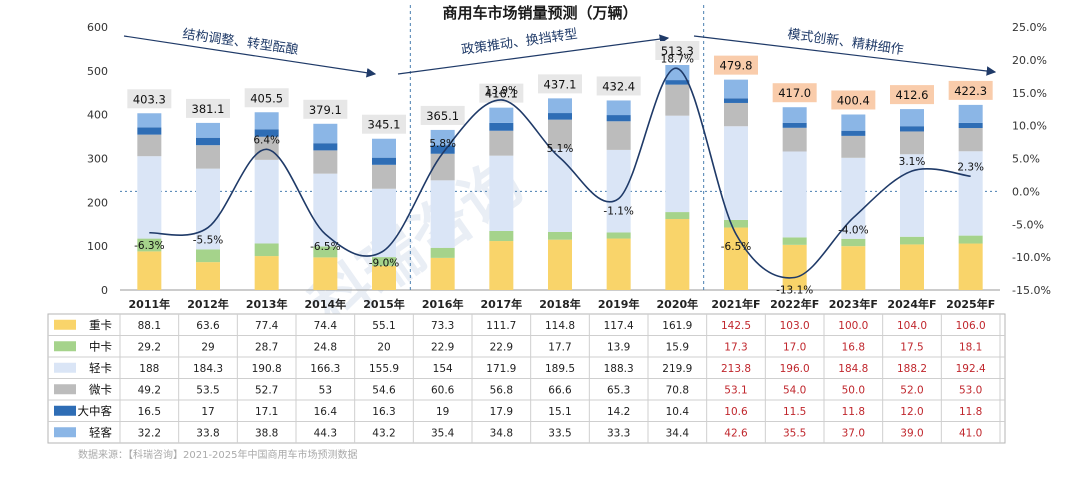 Image resolution: width=1080 pixels, height=479 pixels. What do you see at coordinates (501, 412) in the screenshot?
I see `table-cell: 17.9` at bounding box center [501, 412].